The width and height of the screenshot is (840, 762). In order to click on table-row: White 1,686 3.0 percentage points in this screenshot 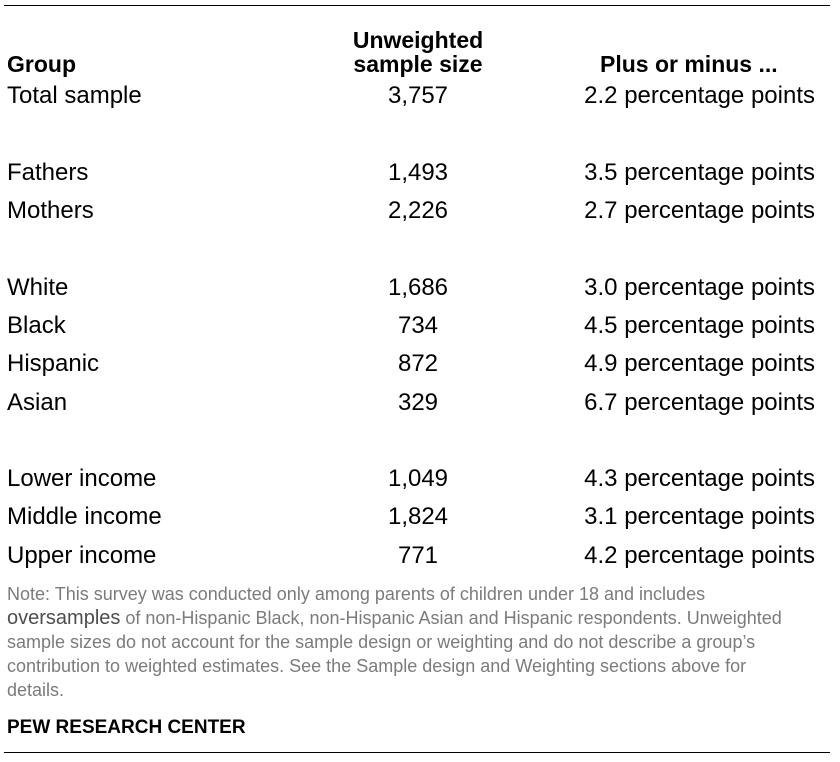, I will do `click(420, 288)`.